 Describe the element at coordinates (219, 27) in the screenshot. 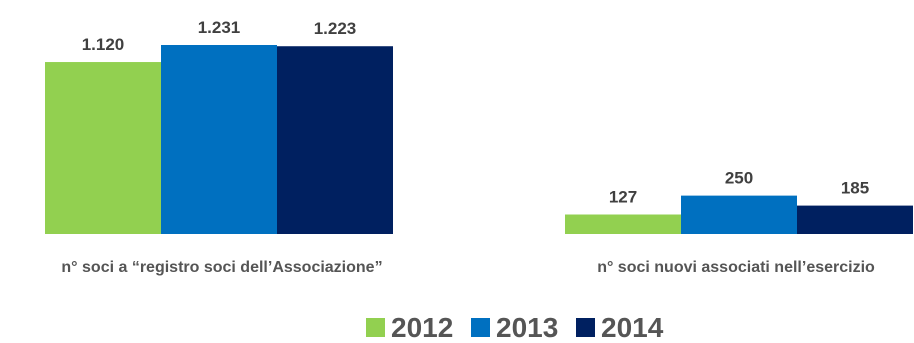

I see `data-label-2013-cat1: 1.231` at that location.